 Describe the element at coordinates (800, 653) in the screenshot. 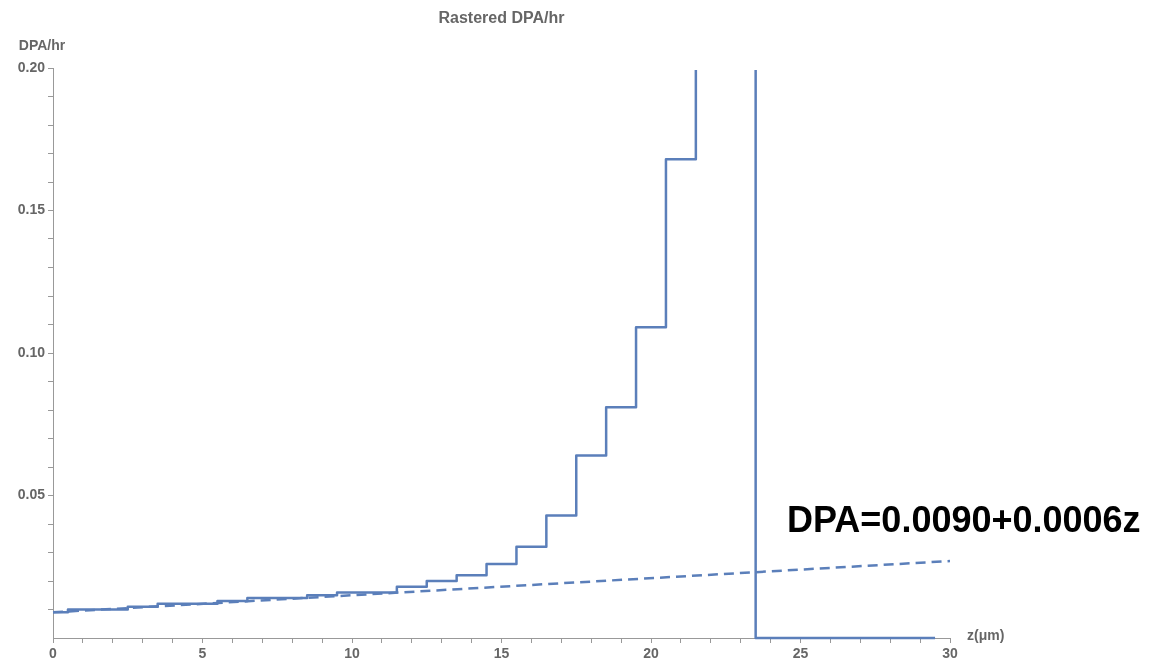

I see `x-tick-label: 25` at that location.